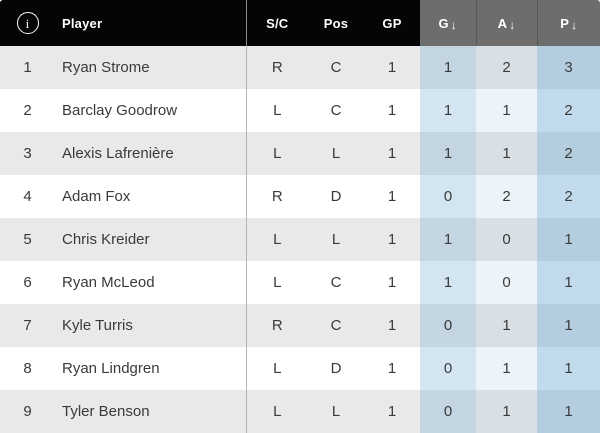 This screenshot has height=433, width=600. What do you see at coordinates (336, 23) in the screenshot?
I see `column-header-position: Pos` at bounding box center [336, 23].